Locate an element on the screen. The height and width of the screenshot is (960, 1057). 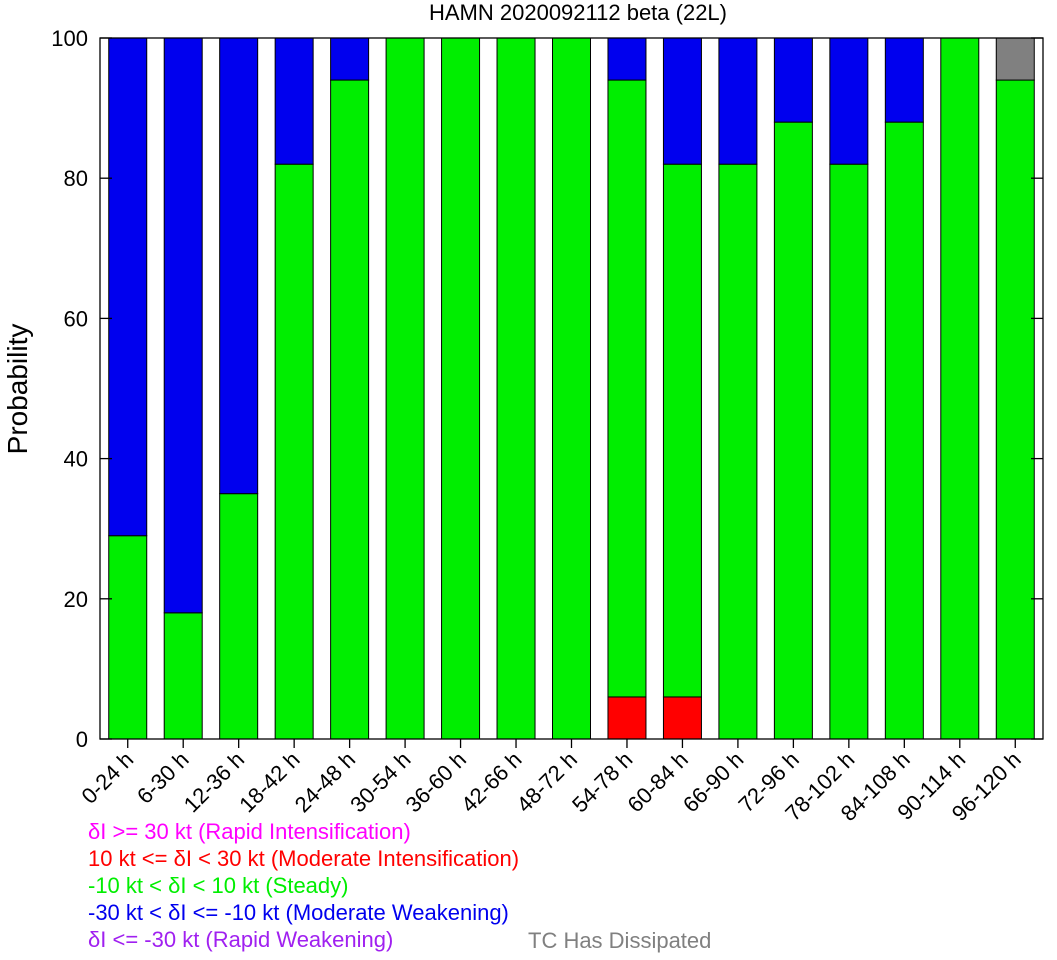
x-tick-label: 48-72 h is located at coordinates (547, 782).